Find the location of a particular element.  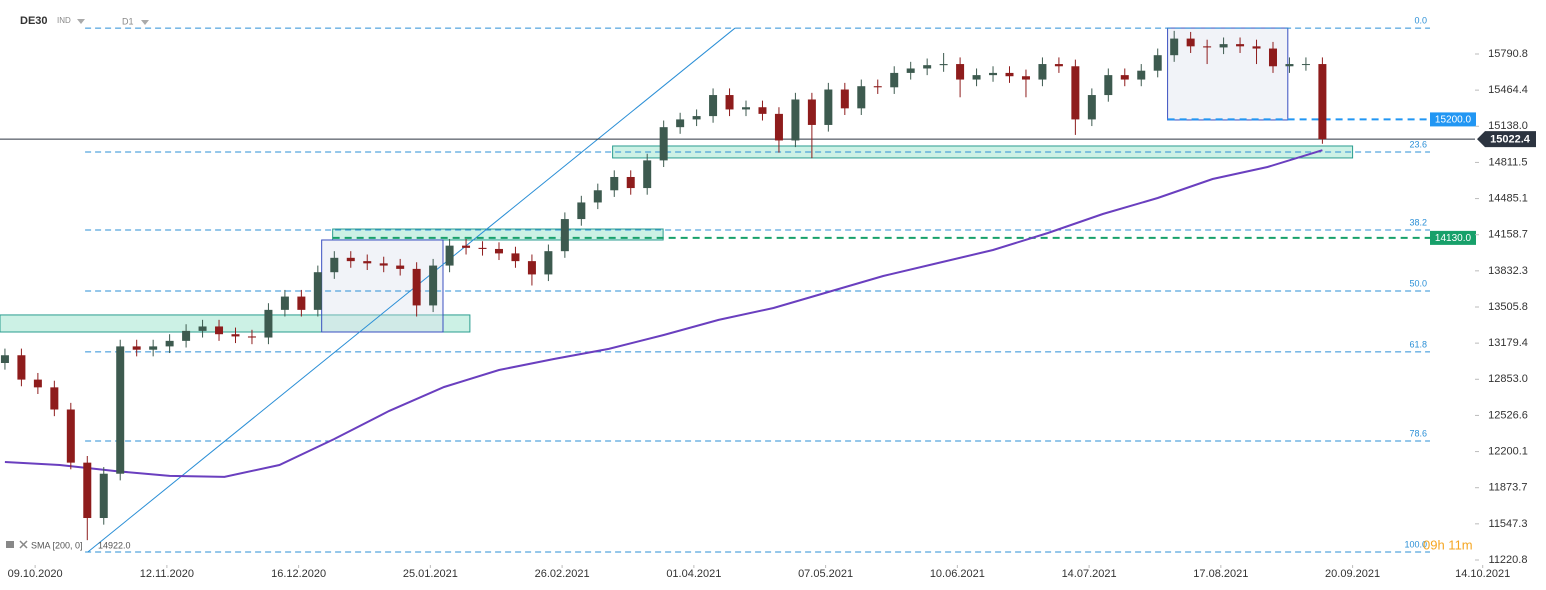

interval: D1 is located at coordinates (128, 21).